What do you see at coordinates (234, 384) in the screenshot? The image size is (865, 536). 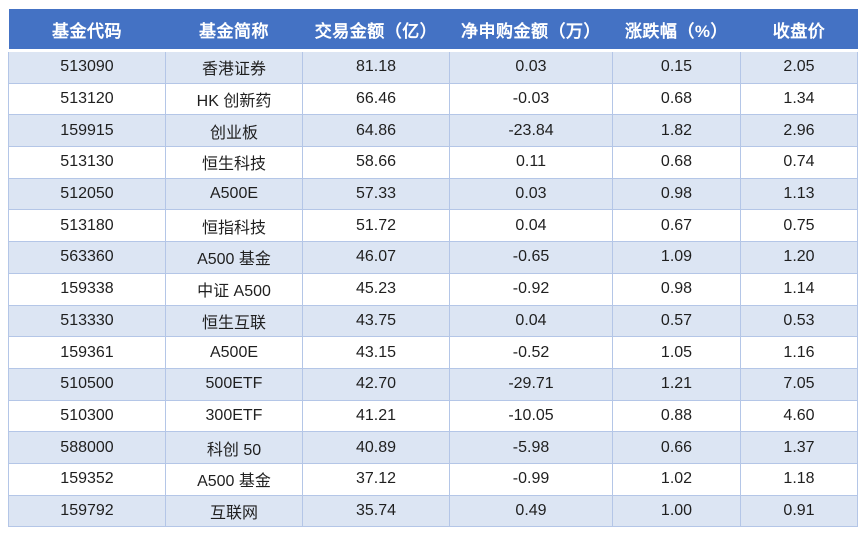 I see `cell-fund-name: 500ETF` at bounding box center [234, 384].